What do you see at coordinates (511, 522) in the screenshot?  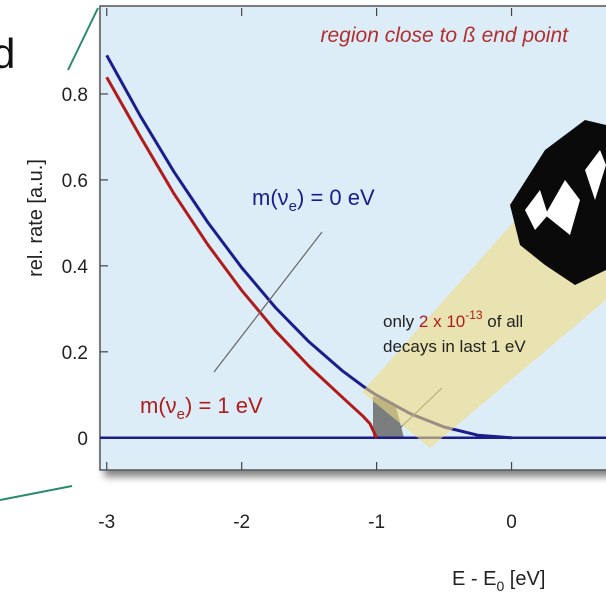 I see `x-tick-label: 0` at bounding box center [511, 522].